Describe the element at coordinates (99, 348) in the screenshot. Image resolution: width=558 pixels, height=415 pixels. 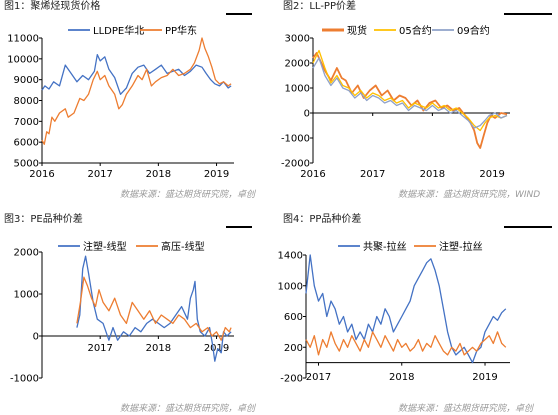
I see `chart3-xtick-0: 2017` at that location.